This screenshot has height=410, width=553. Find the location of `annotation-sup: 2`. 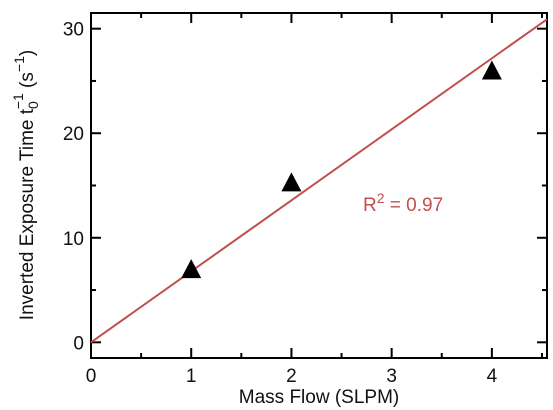

annotation-sup: 2 is located at coordinates (381, 198).